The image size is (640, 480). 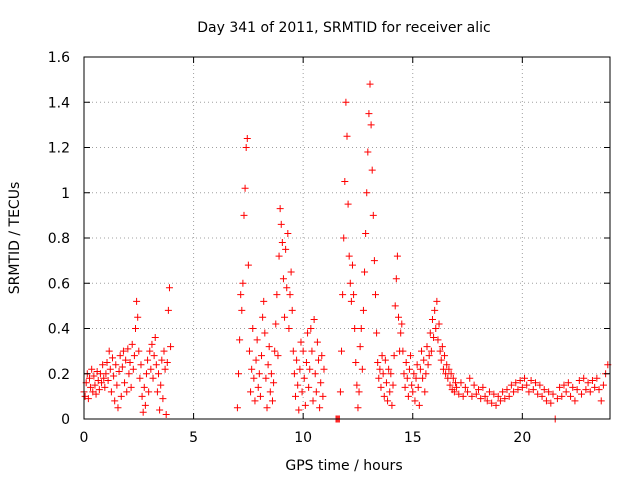 I want to click on y-tick-label: 0, so click(x=65, y=420).